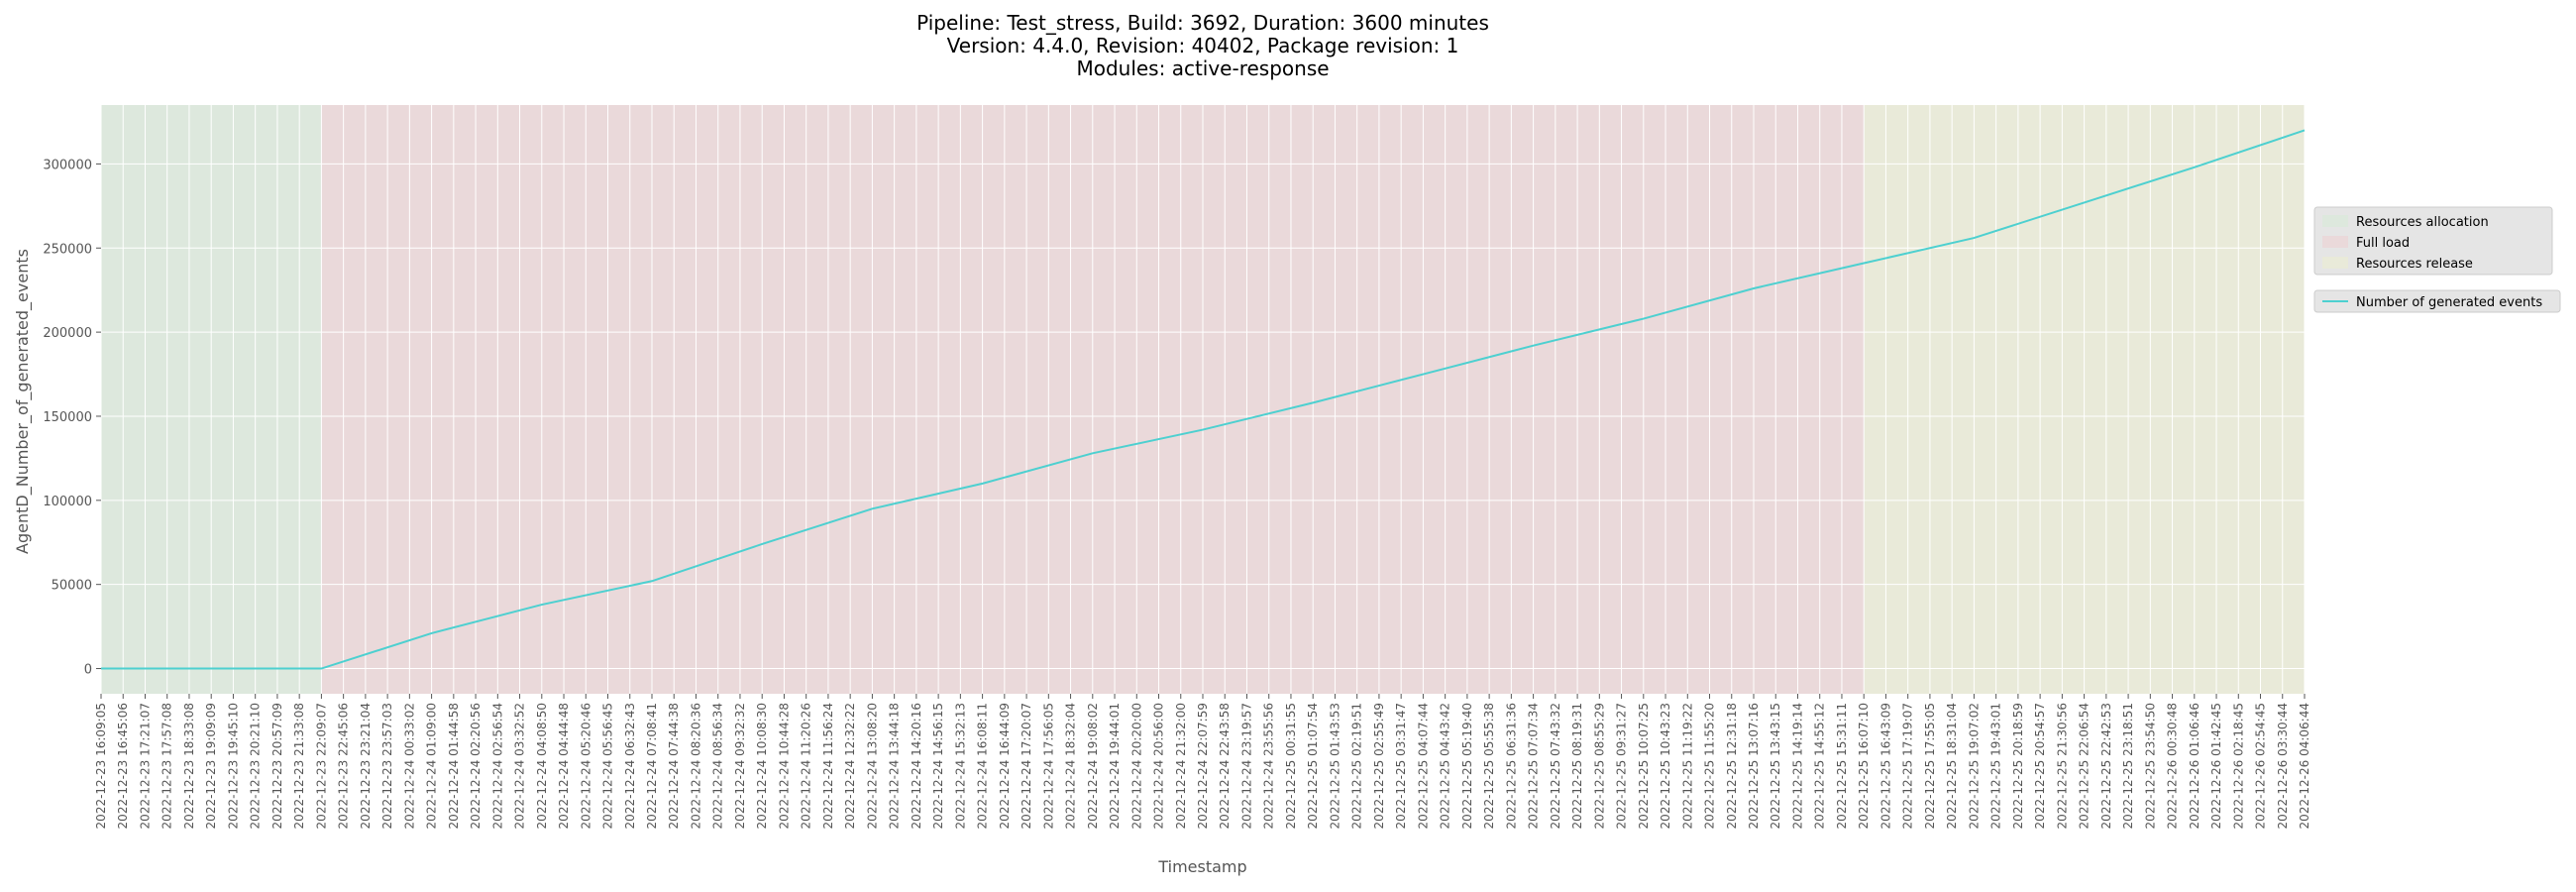  Describe the element at coordinates (145, 766) in the screenshot. I see `x-tick-label: 2022-12-23 17:21:07` at that location.